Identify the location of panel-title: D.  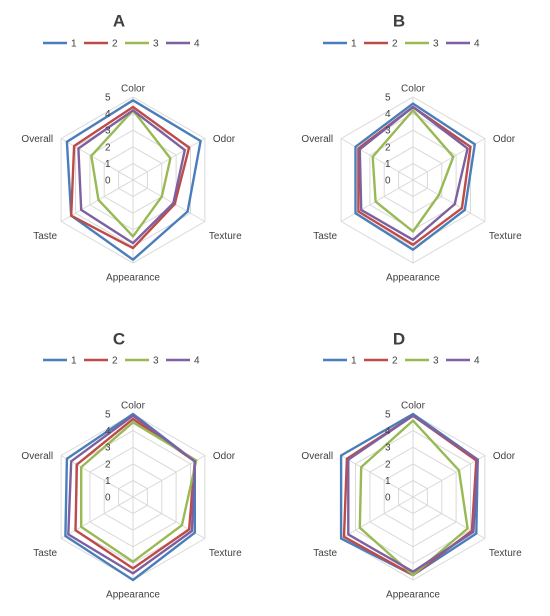
(399, 338).